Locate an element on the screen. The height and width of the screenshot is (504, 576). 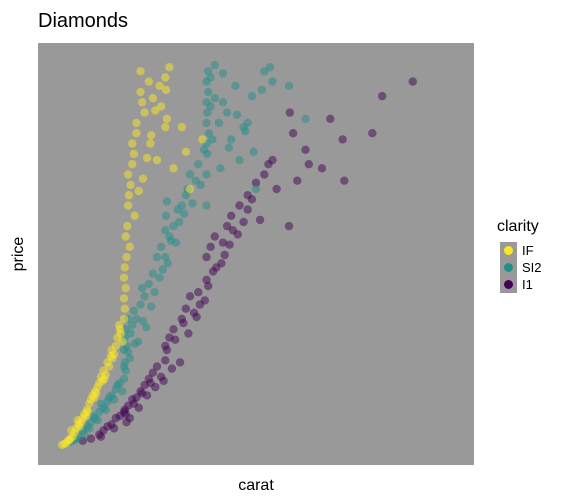
chart-title: Diamonds is located at coordinates (83, 21).